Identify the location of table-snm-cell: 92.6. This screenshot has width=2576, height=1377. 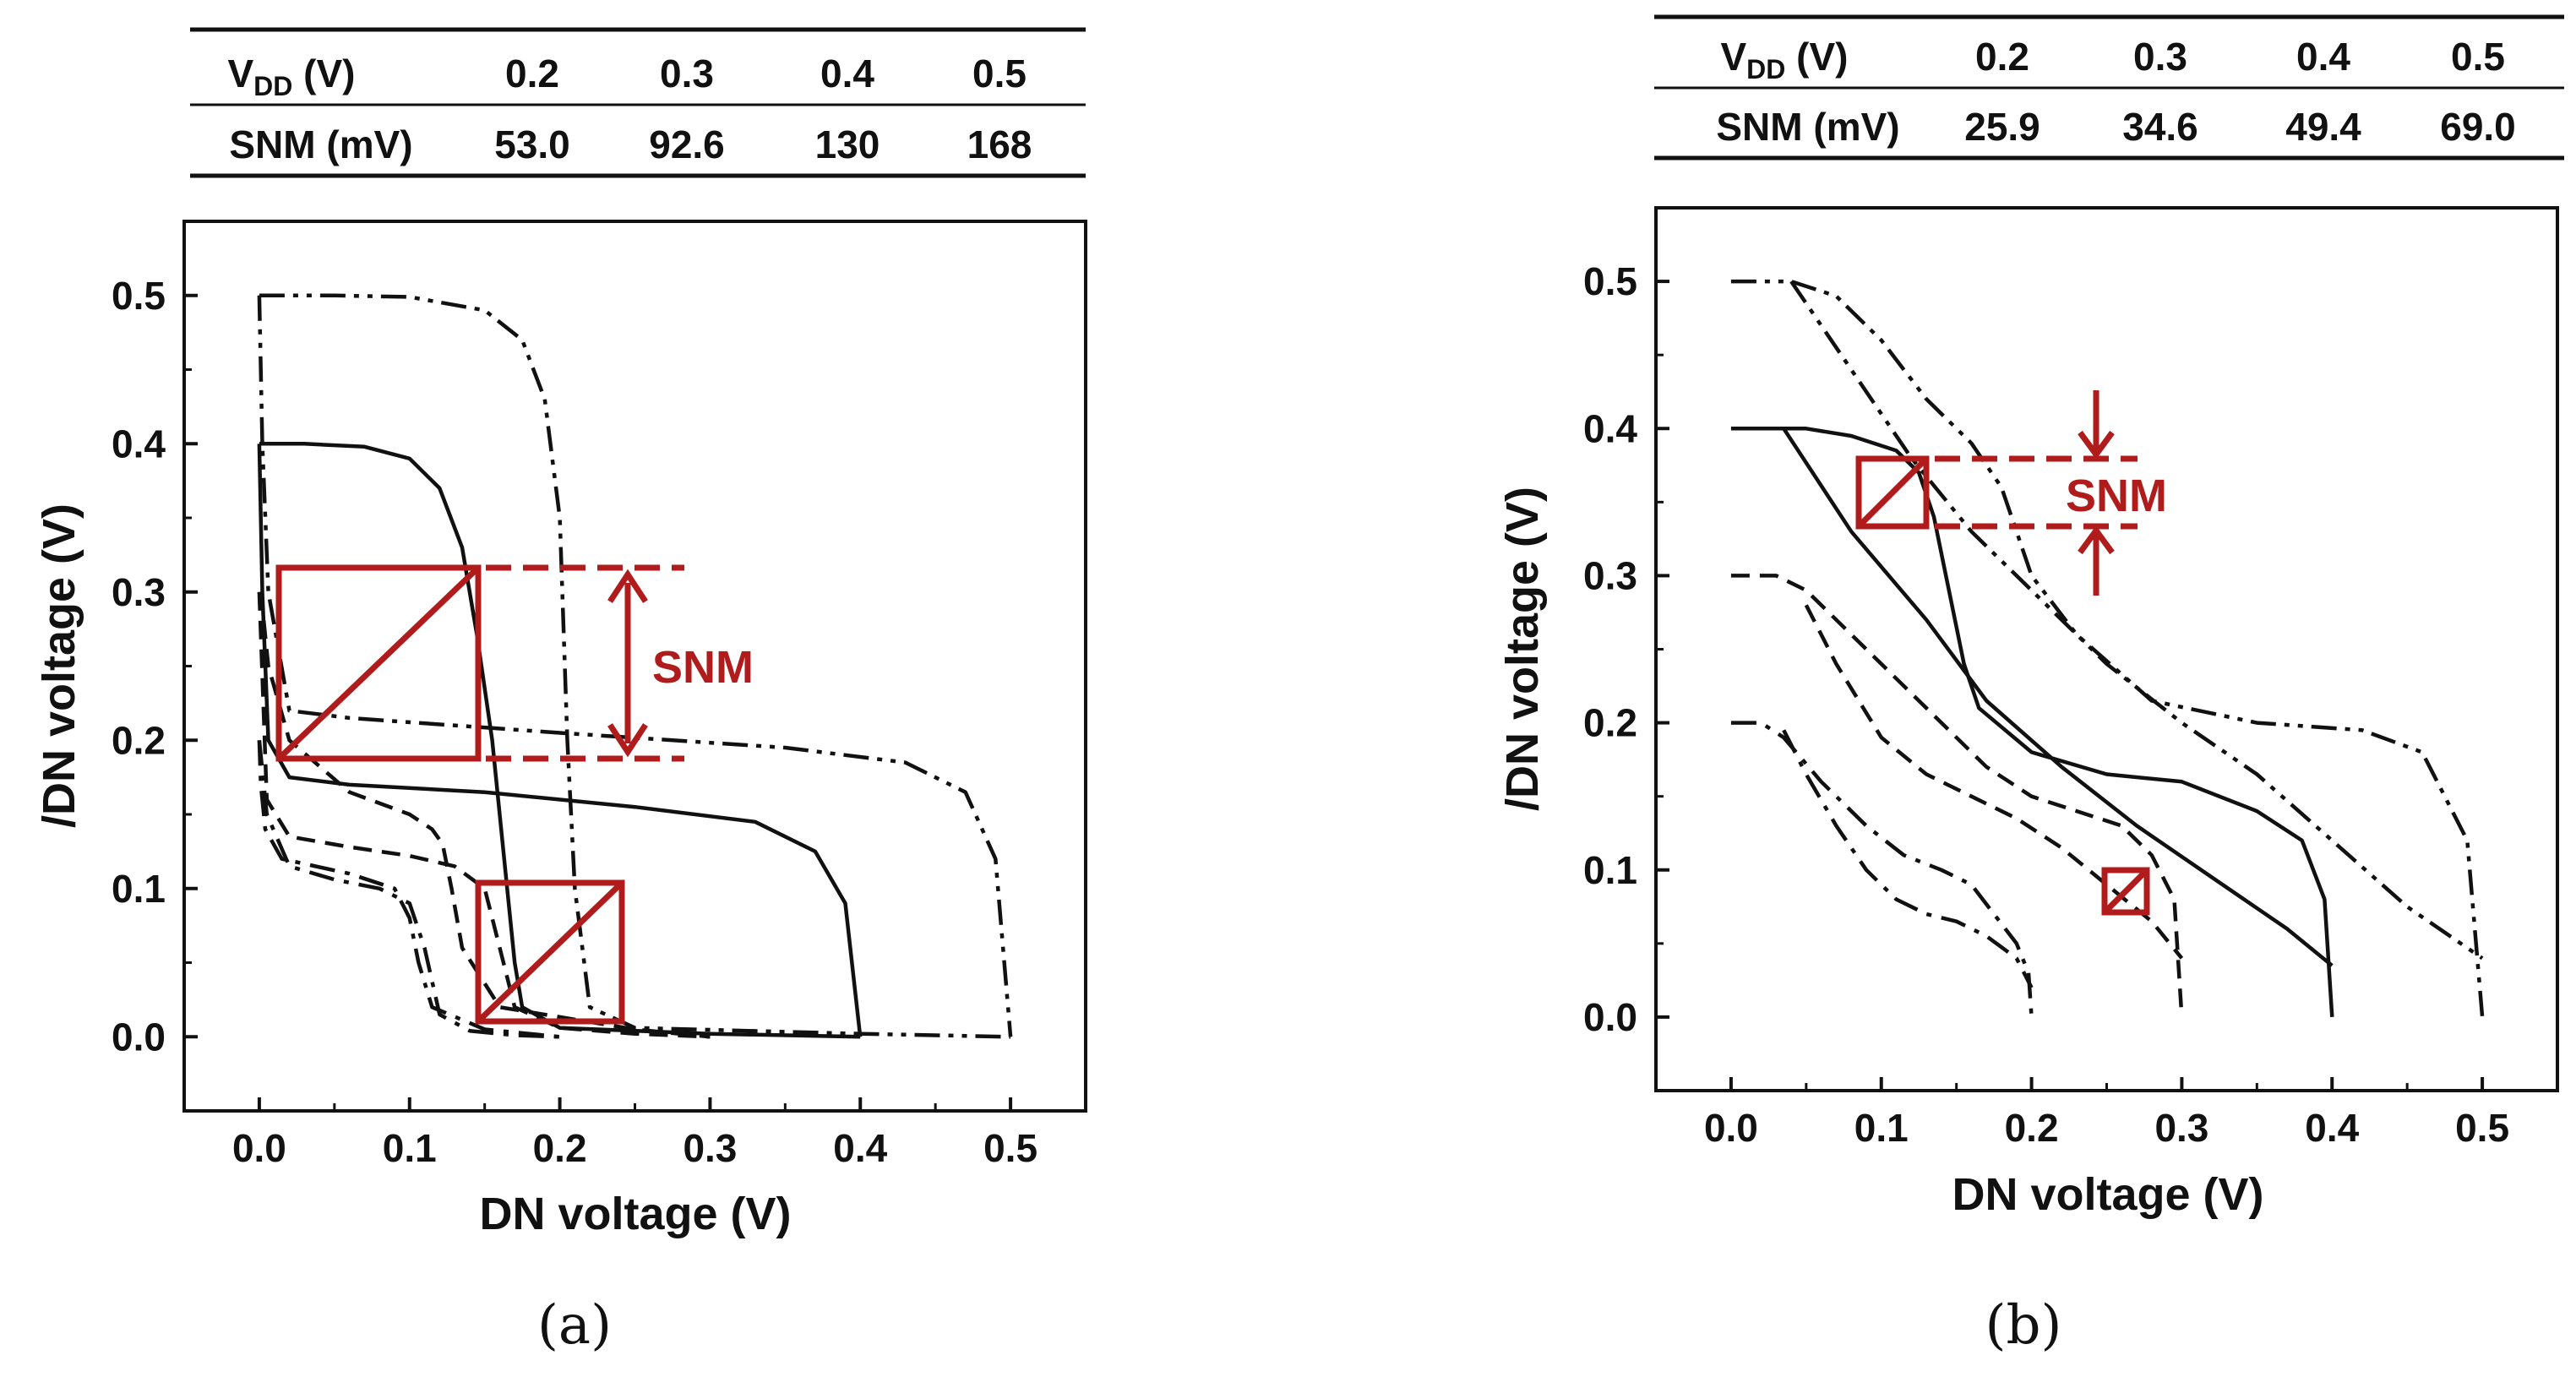
(687, 144).